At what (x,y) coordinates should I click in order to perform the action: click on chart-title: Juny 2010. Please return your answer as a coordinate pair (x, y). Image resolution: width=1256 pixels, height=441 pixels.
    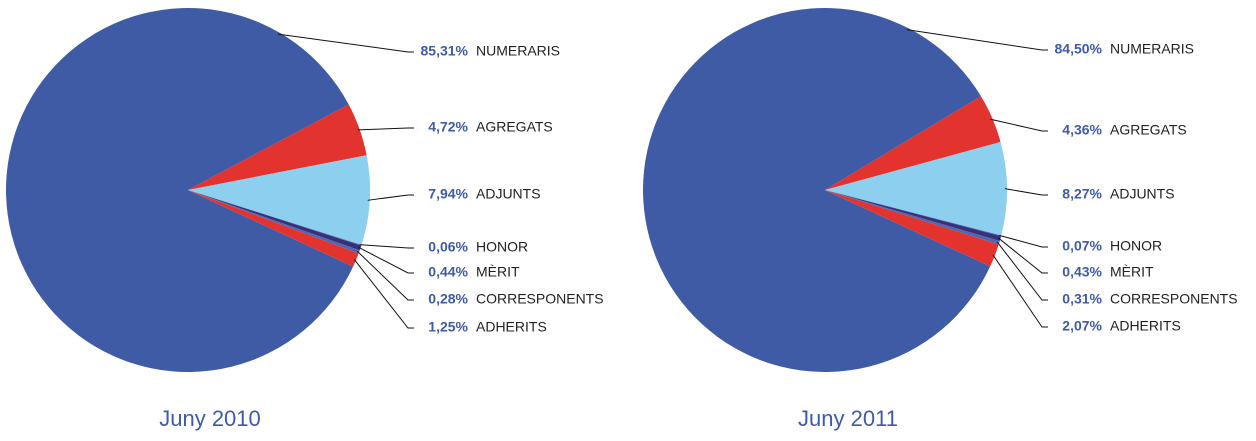
    Looking at the image, I should click on (210, 418).